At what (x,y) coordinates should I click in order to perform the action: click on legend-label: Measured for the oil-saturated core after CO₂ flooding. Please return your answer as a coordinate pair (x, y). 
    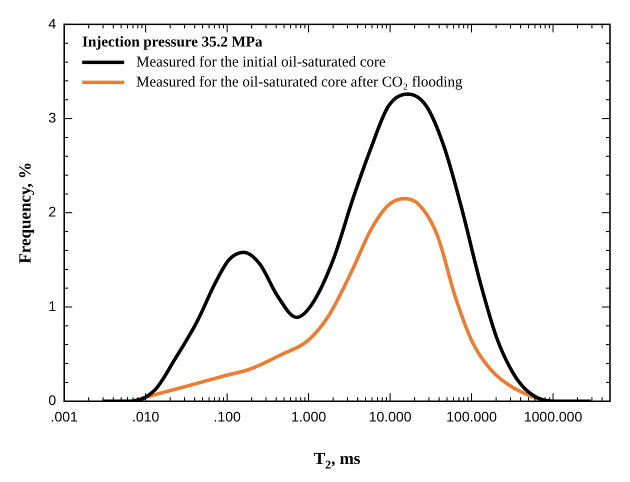
    Looking at the image, I should click on (300, 82).